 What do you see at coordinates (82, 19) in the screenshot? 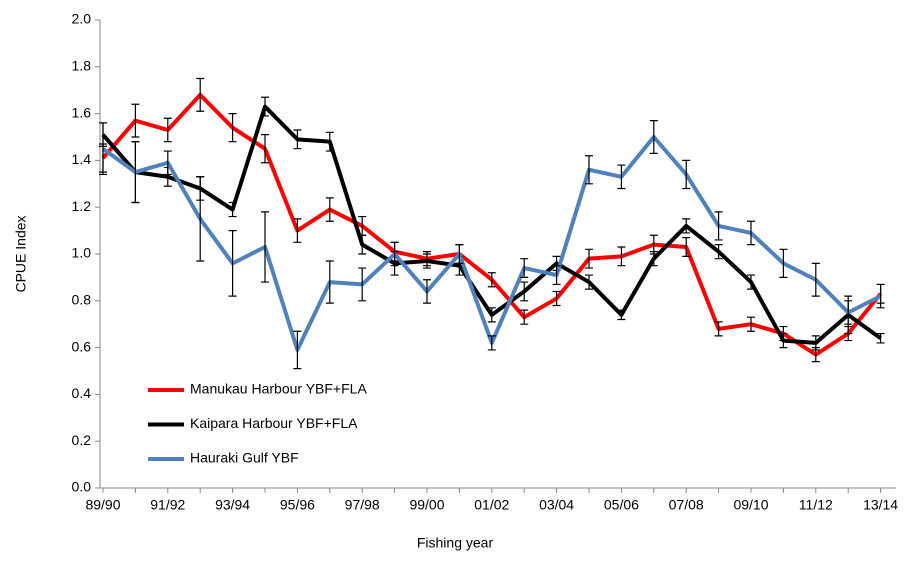
I see `y-tick-label: 2.0` at bounding box center [82, 19].